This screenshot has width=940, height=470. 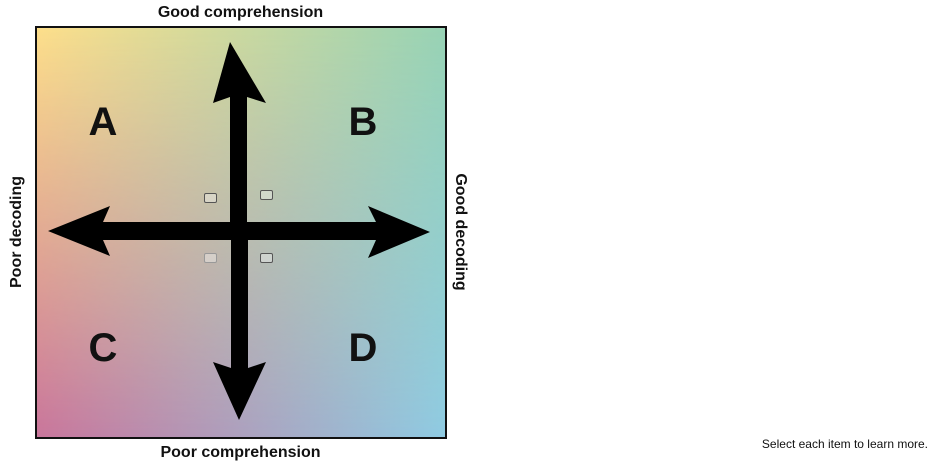 I want to click on quadrant-b-label: B, so click(x=363, y=122).